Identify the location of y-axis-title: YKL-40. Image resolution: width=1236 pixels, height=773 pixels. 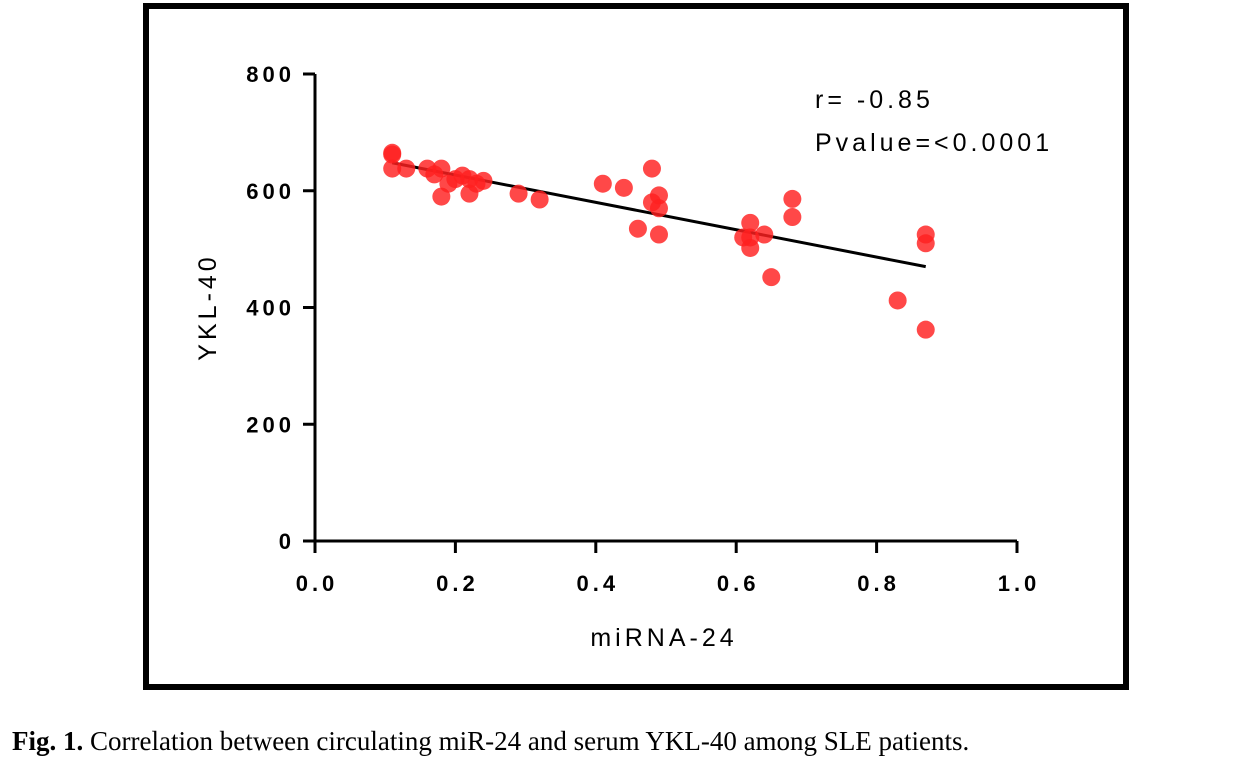
(208, 306).